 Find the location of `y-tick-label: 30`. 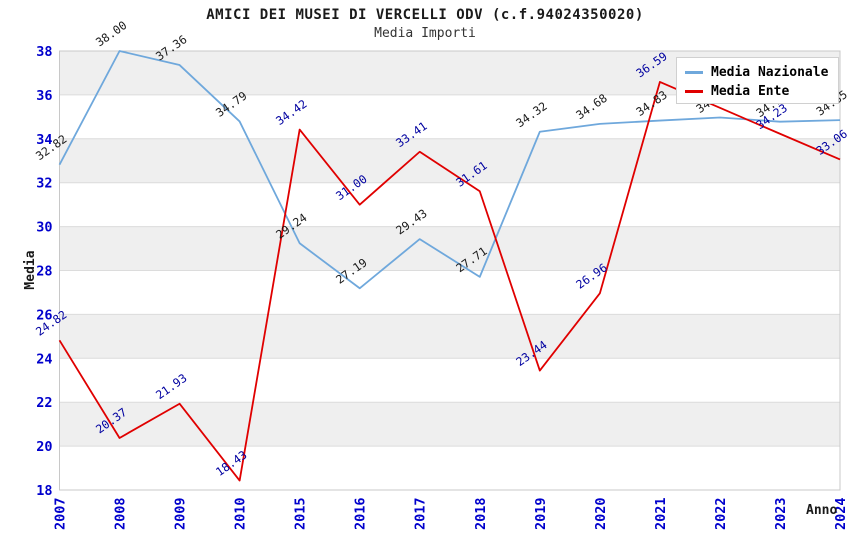

y-tick-label: 30 is located at coordinates (44, 228).